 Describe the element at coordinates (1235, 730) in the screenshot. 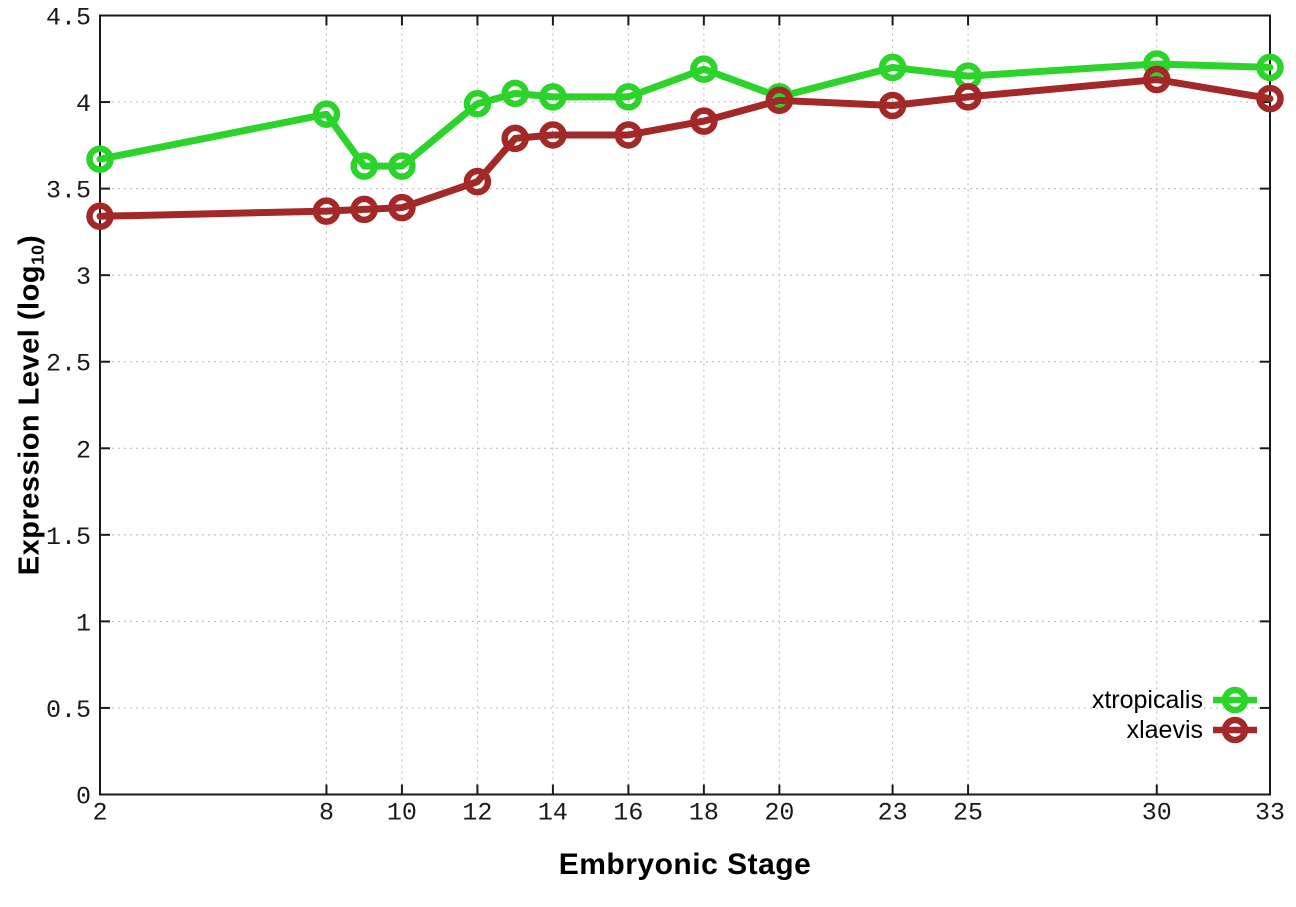

I see `legend-marker-xlaevis` at that location.